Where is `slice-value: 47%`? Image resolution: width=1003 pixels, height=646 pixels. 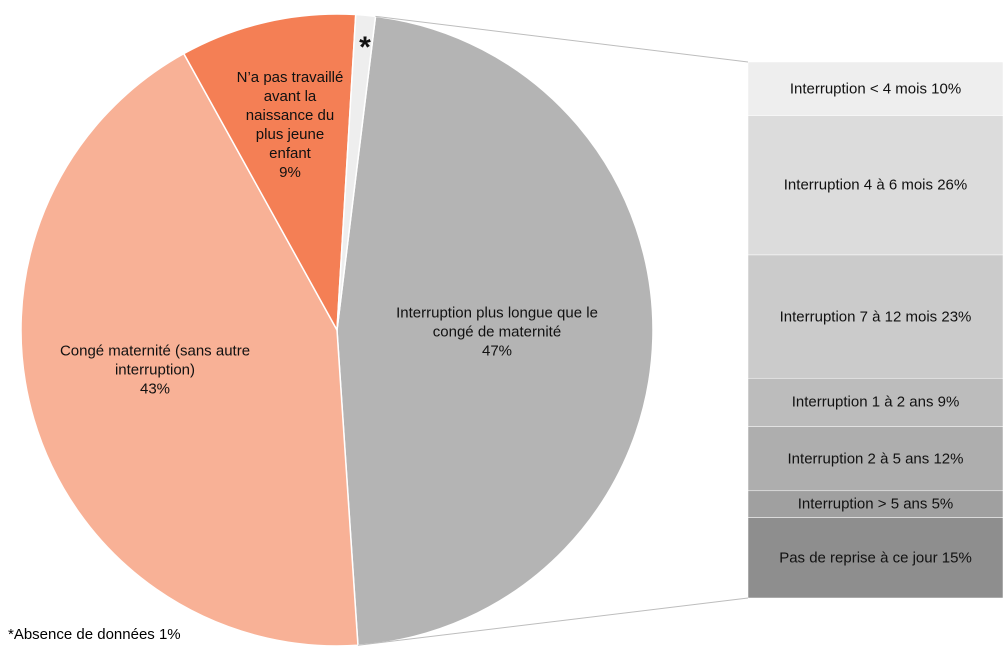 slice-value: 47% is located at coordinates (497, 351).